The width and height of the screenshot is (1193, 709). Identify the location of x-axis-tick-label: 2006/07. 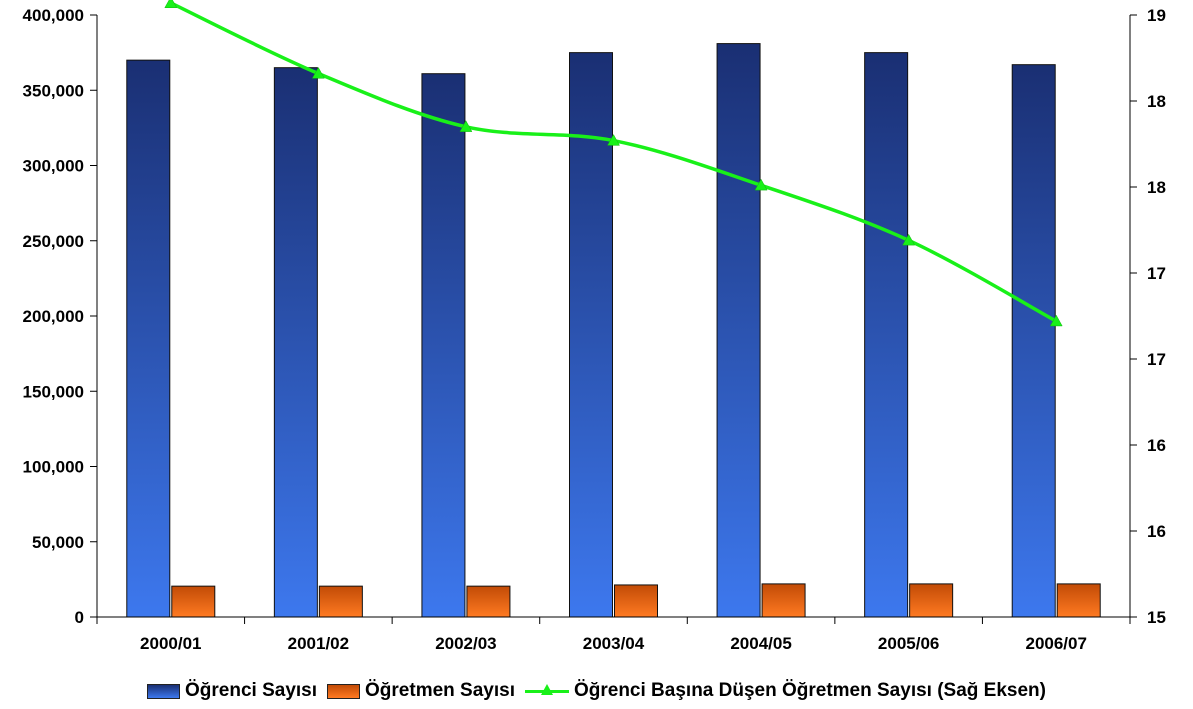
(1055, 643).